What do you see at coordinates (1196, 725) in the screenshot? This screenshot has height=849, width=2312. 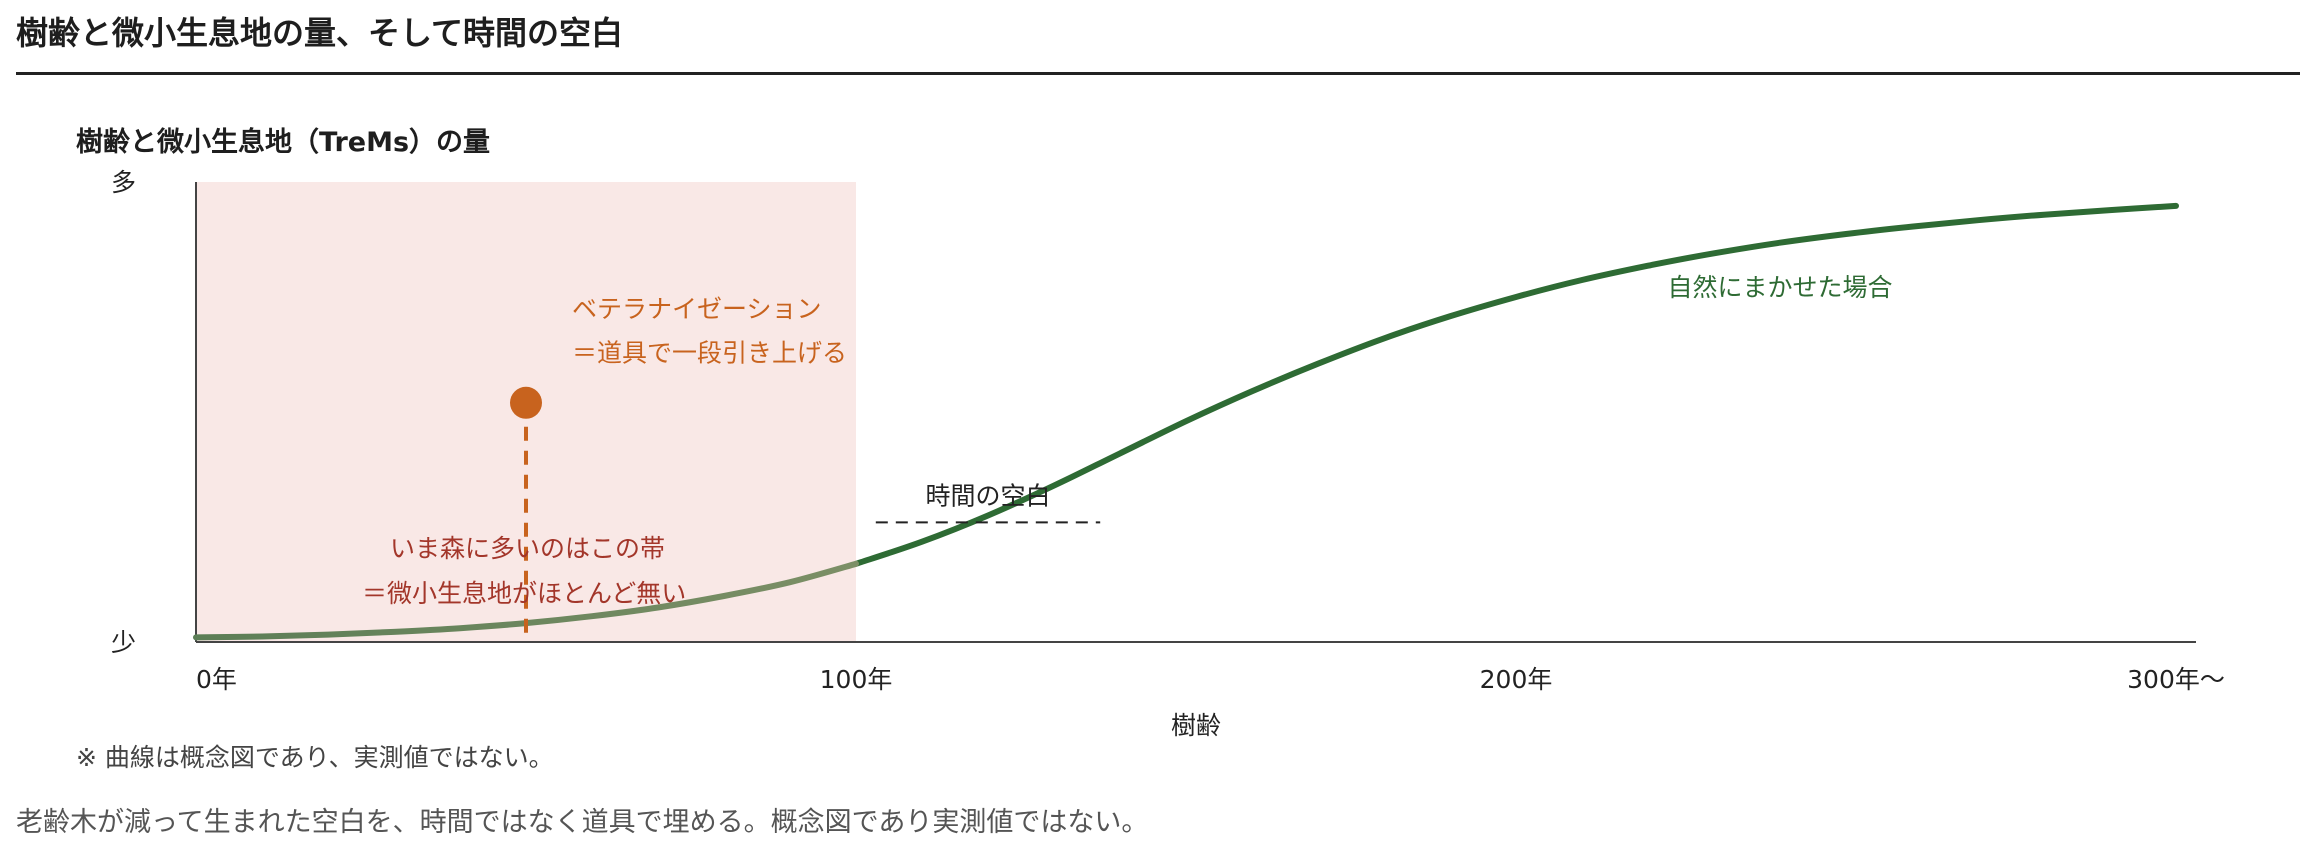 I see `x-axis-label: 樹齢` at bounding box center [1196, 725].